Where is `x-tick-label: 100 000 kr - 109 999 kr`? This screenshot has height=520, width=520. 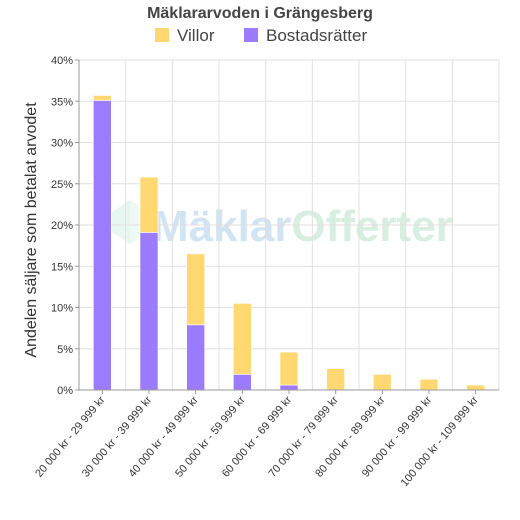 x-tick-label: 100 000 kr - 109 999 kr is located at coordinates (440, 441).